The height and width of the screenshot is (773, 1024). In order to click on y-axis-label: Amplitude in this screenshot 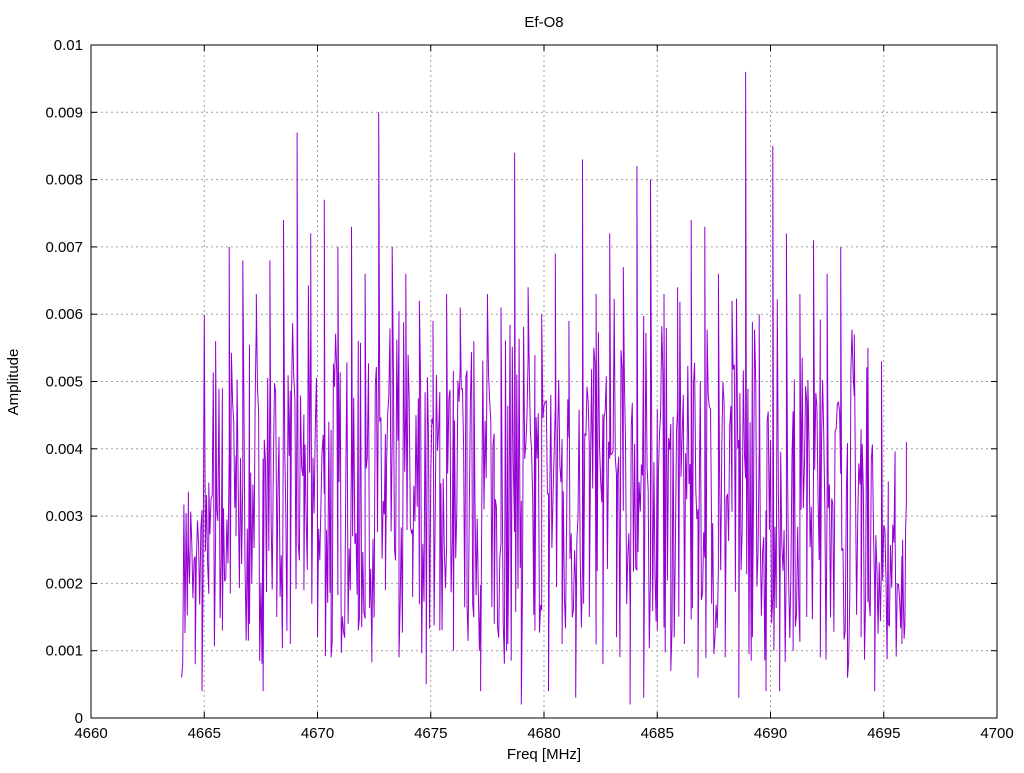, I will do `click(13, 382)`.